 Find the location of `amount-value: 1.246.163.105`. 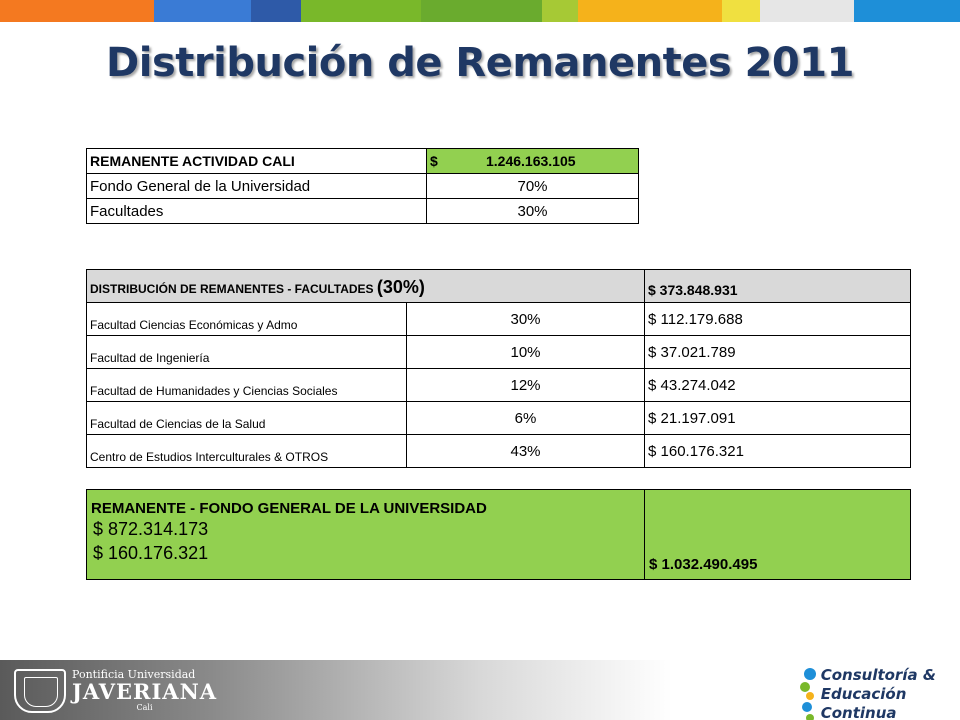

amount-value: 1.246.163.105 is located at coordinates (531, 161).